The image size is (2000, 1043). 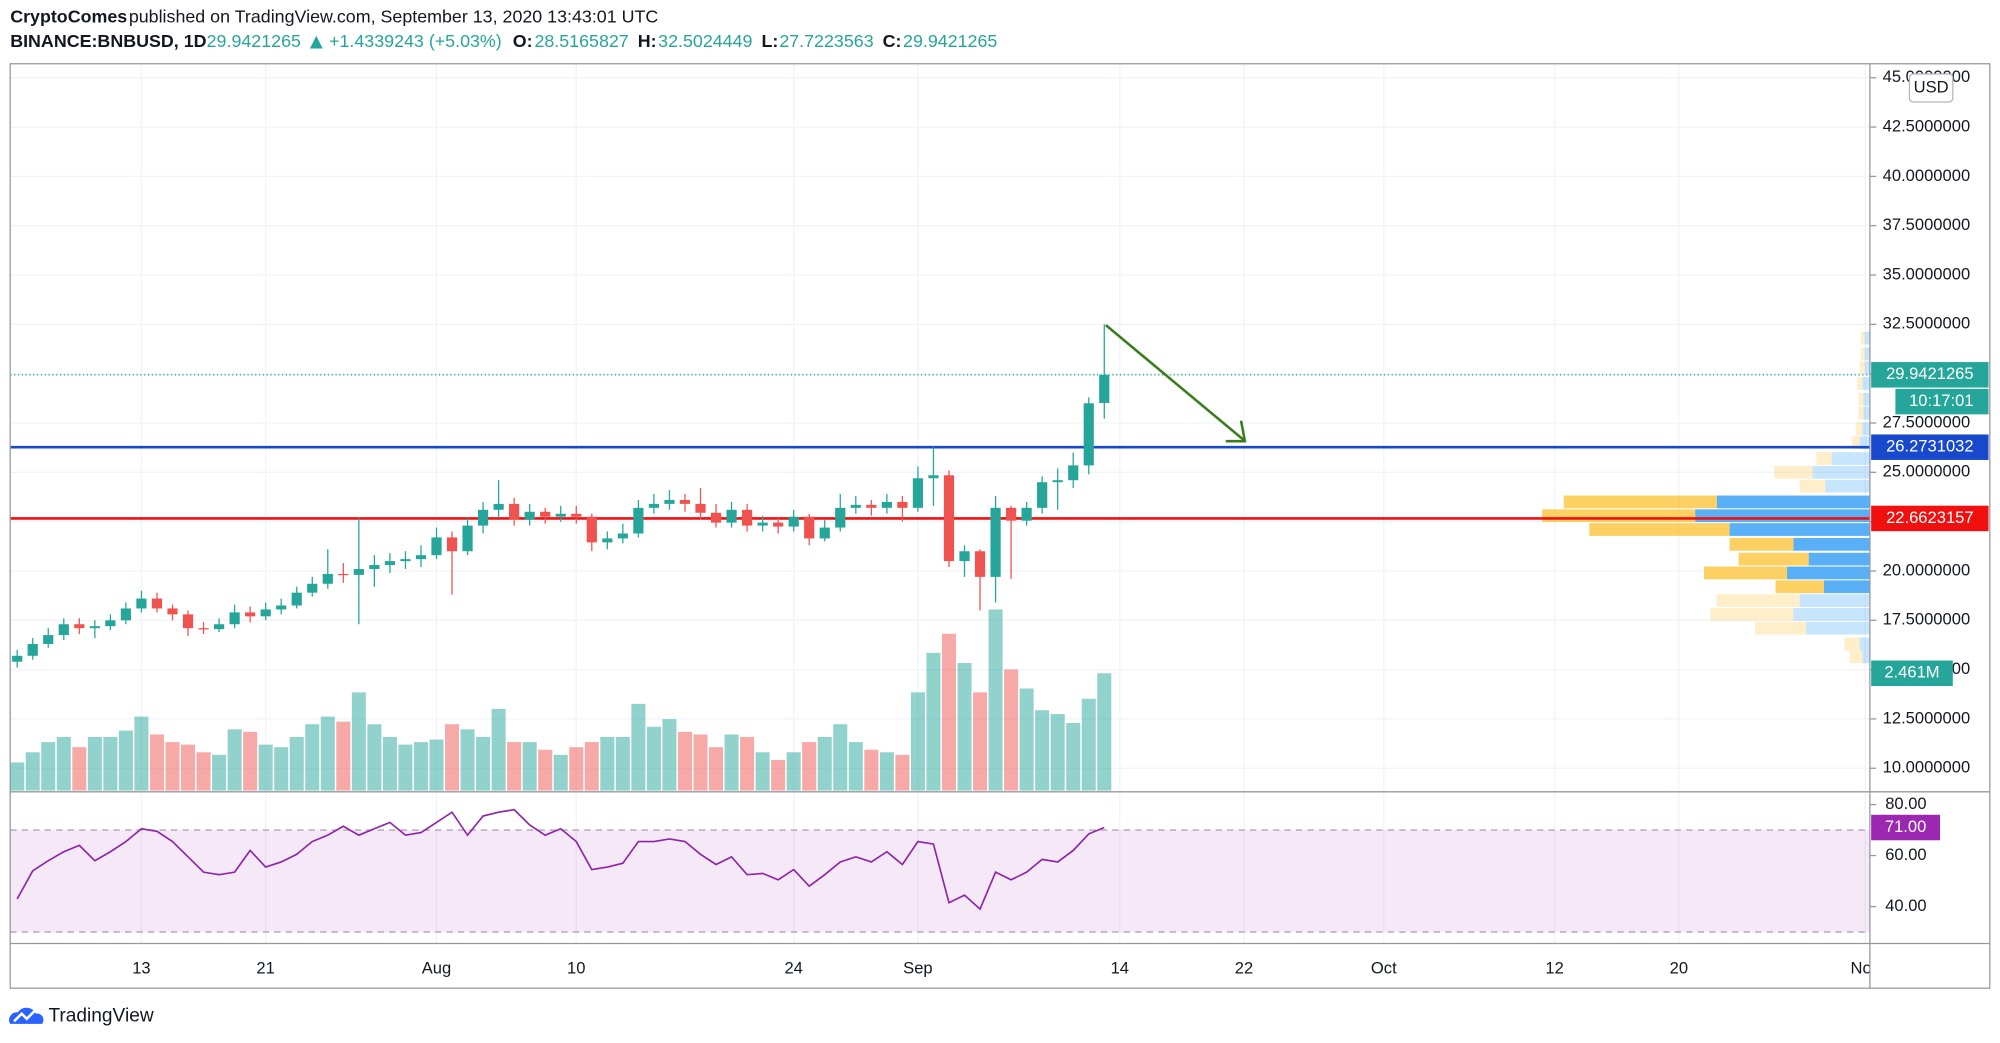 What do you see at coordinates (265, 967) in the screenshot?
I see `x-tick-label: 21` at bounding box center [265, 967].